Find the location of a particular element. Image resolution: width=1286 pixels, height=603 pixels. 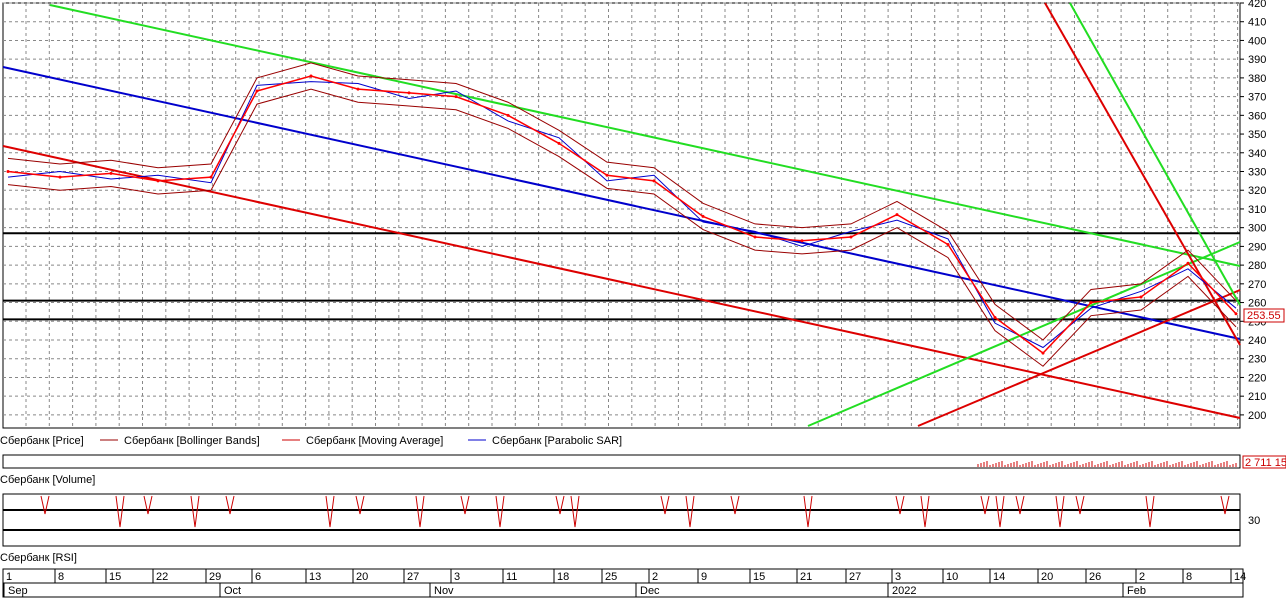

support-resistance-lines is located at coordinates (621, 276).